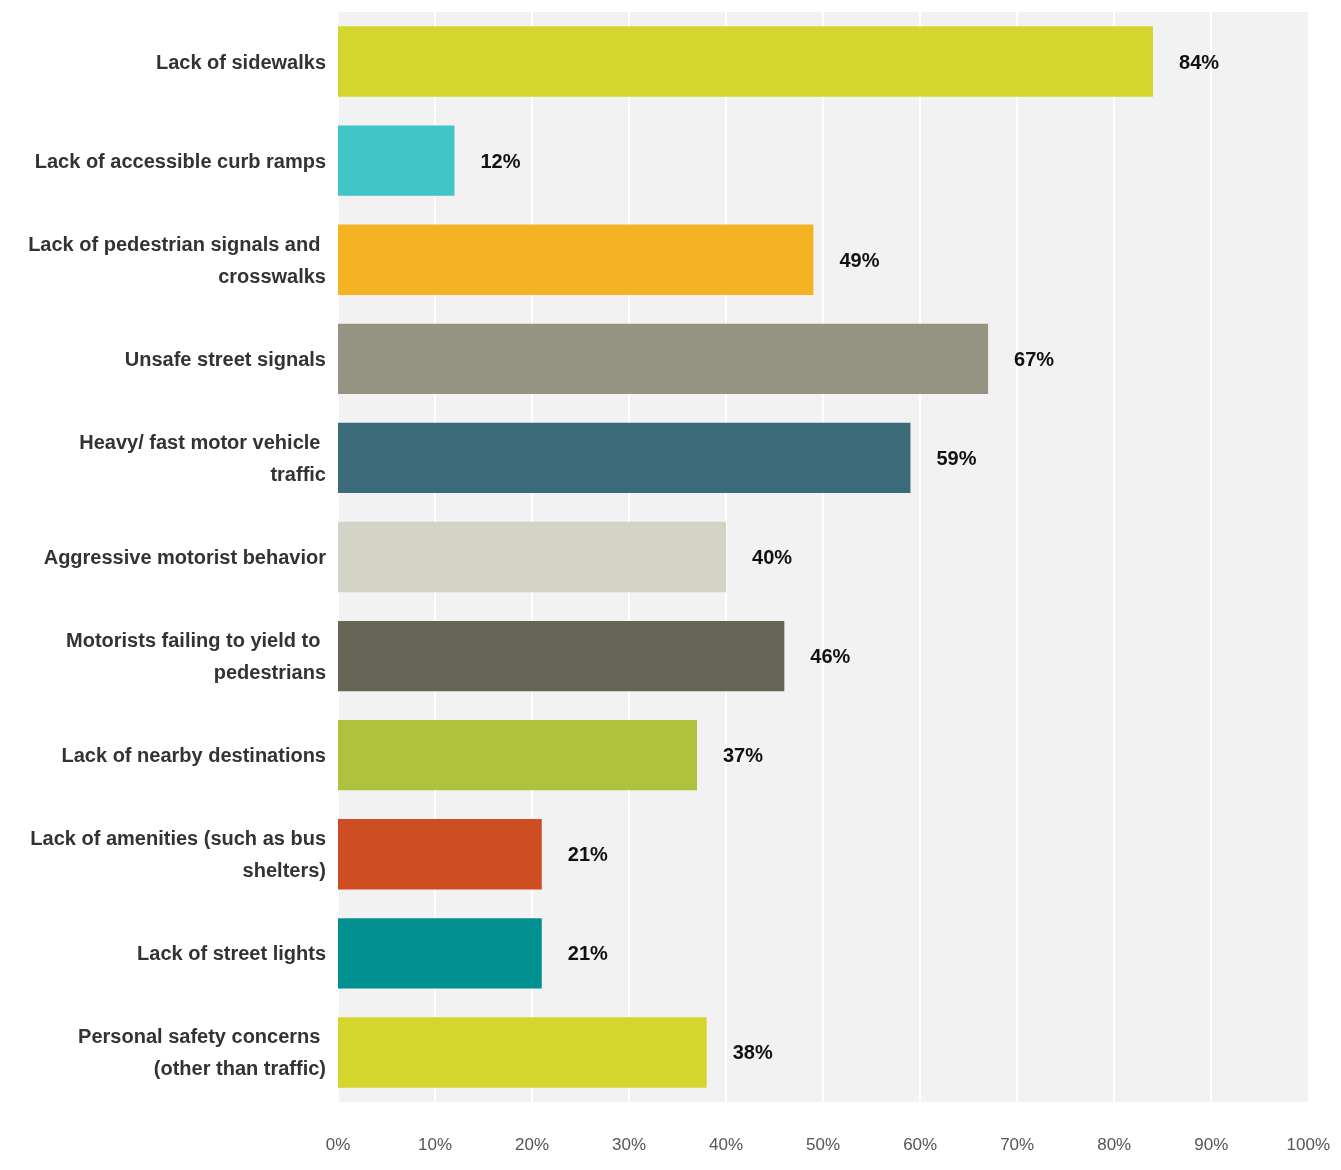 Image resolution: width=1341 pixels, height=1170 pixels. I want to click on x-tick-label: 100%, so click(1308, 1144).